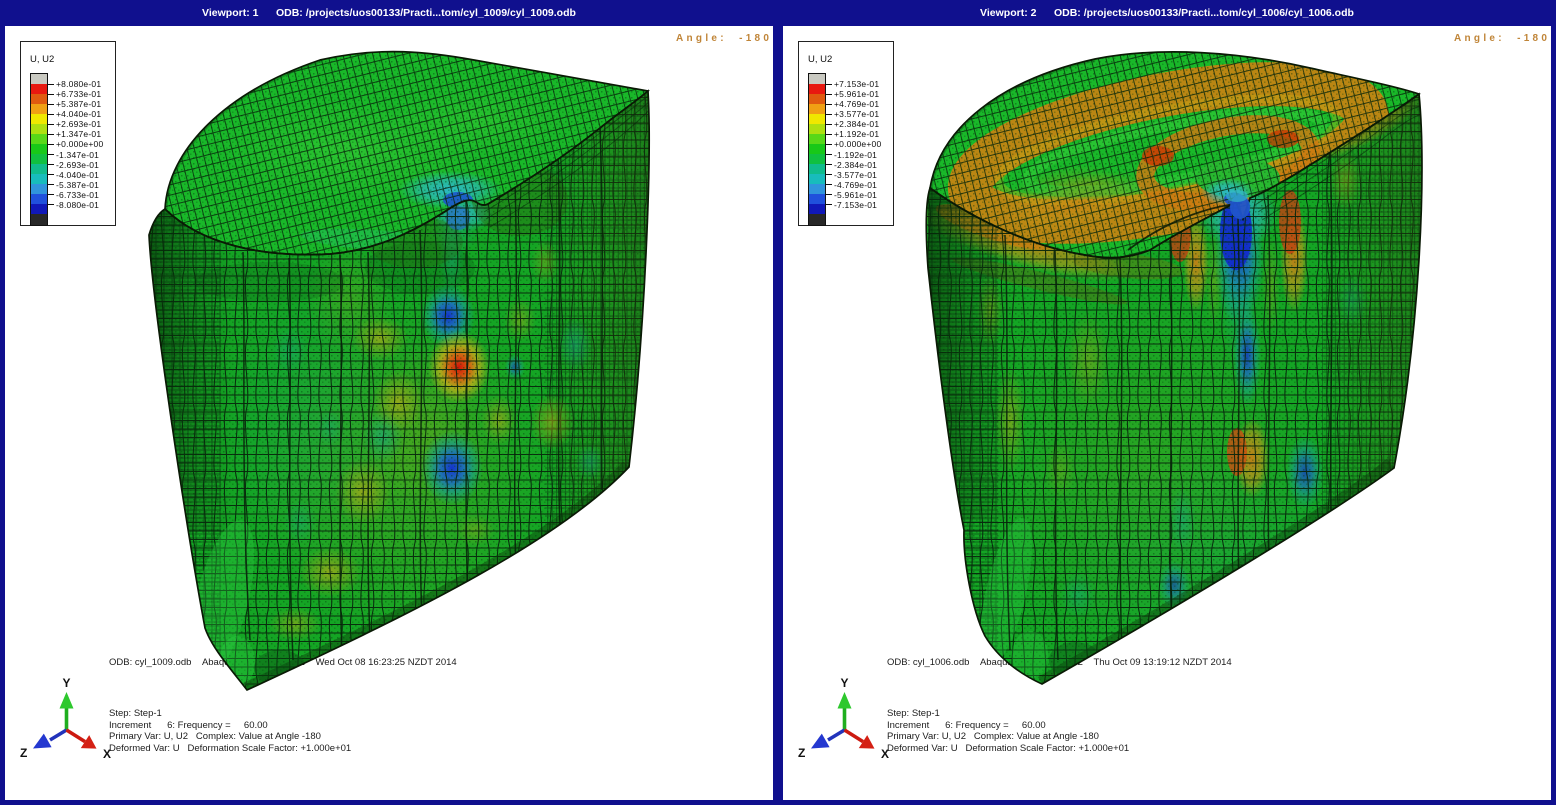 The height and width of the screenshot is (805, 1556). What do you see at coordinates (23, 753) in the screenshot?
I see `svg-text: Z` at bounding box center [23, 753].